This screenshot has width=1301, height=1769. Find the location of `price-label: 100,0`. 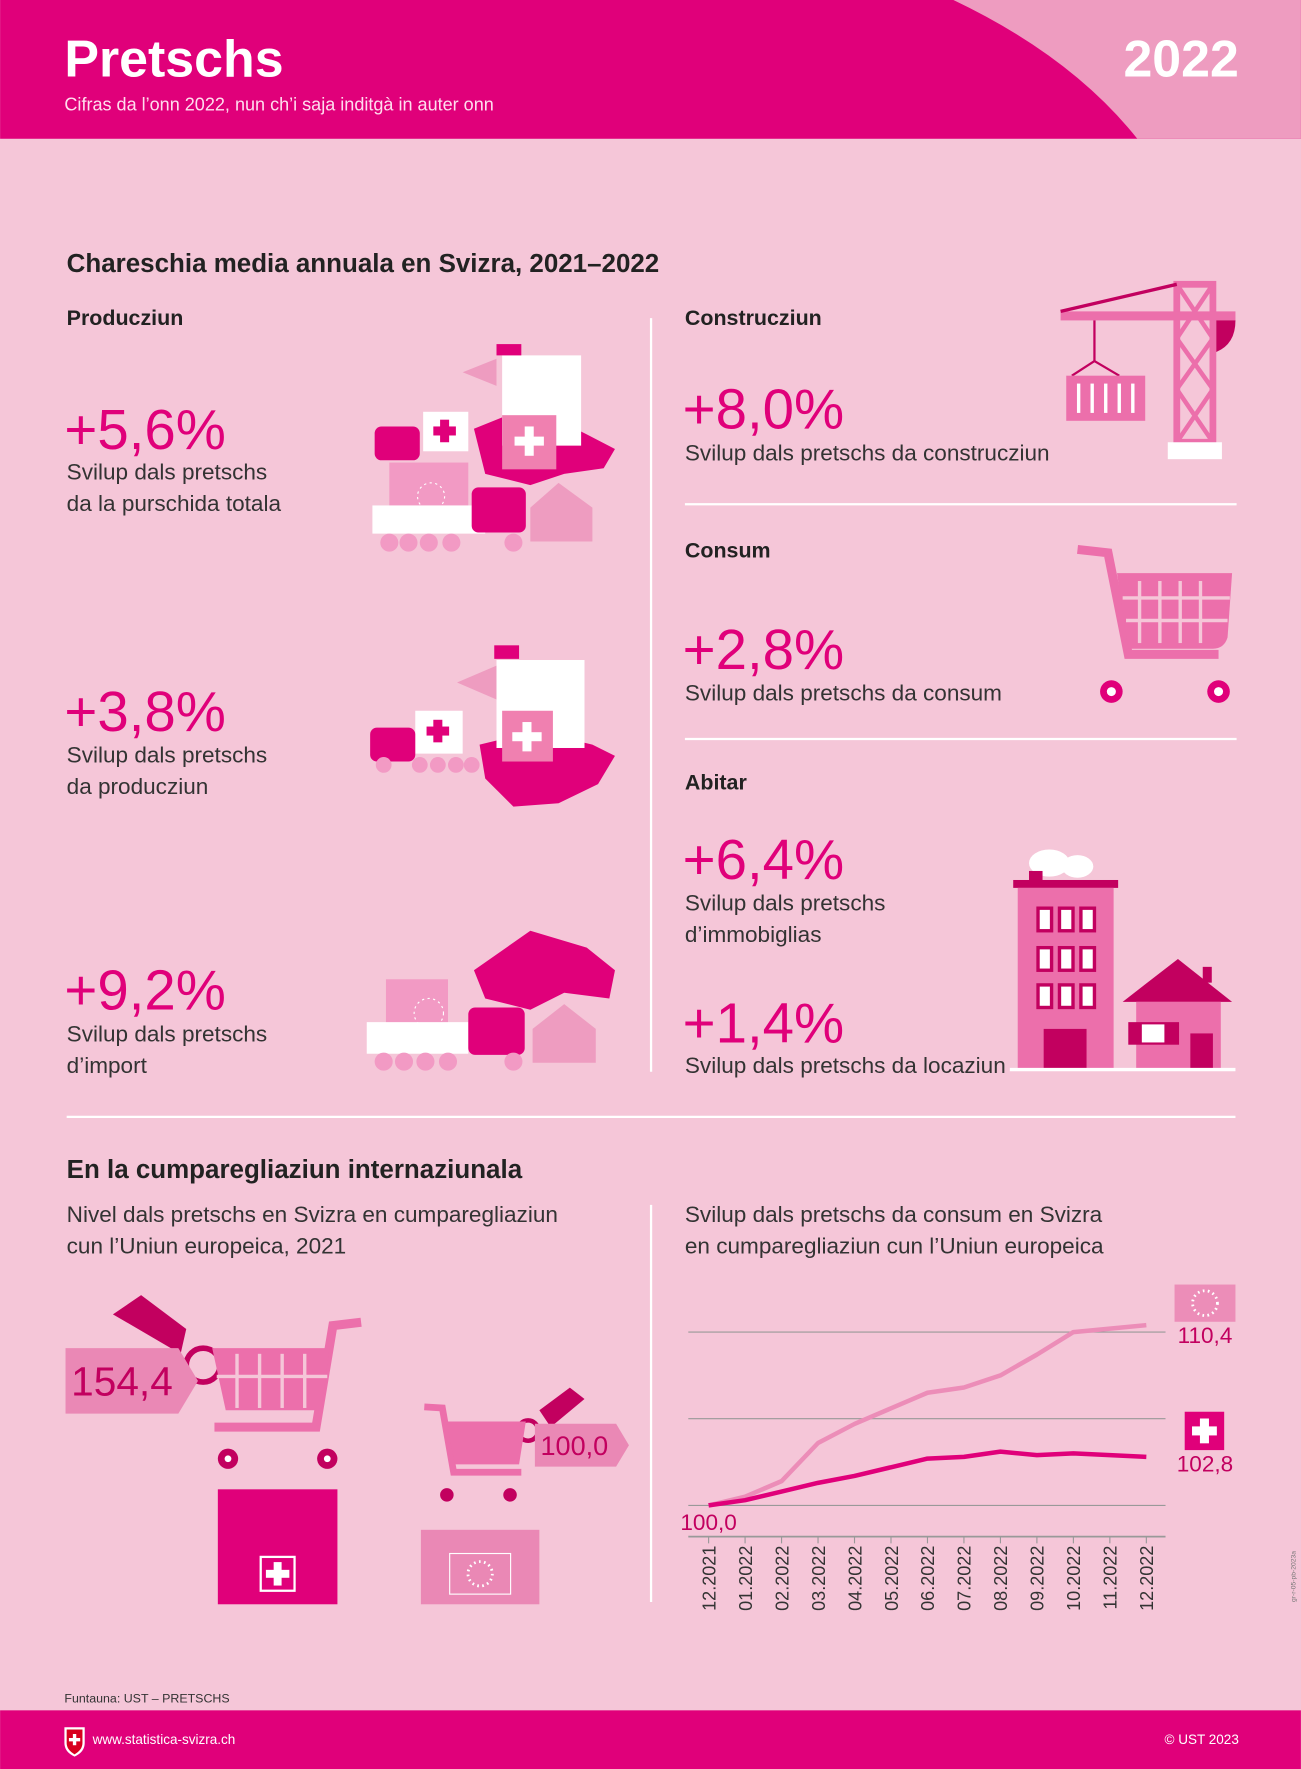

price-label: 100,0 is located at coordinates (575, 1445).